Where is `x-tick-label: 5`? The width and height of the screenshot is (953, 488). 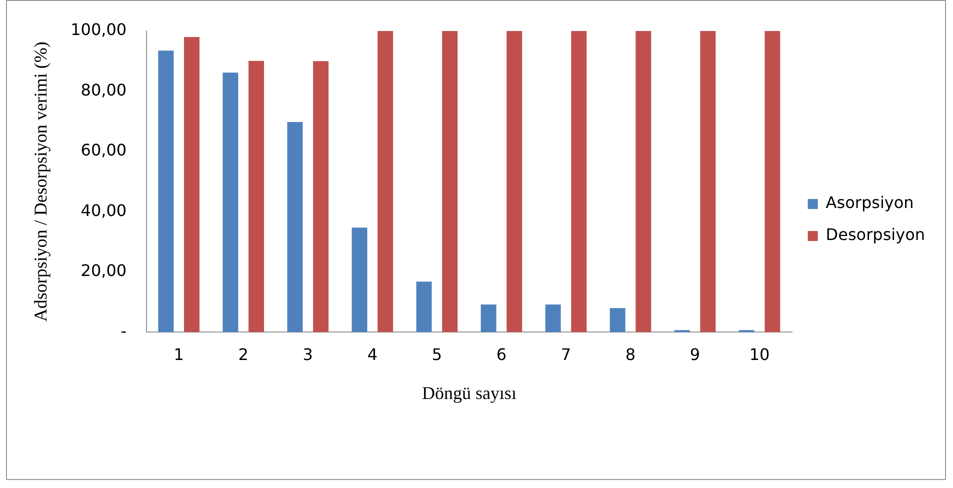 x-tick-label: 5 is located at coordinates (437, 354).